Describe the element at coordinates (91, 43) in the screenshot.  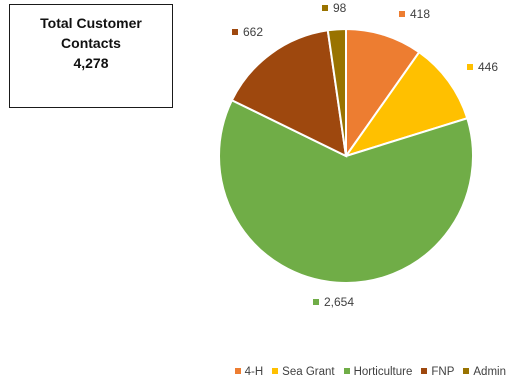
I see `summary-title-line2: Contacts` at that location.